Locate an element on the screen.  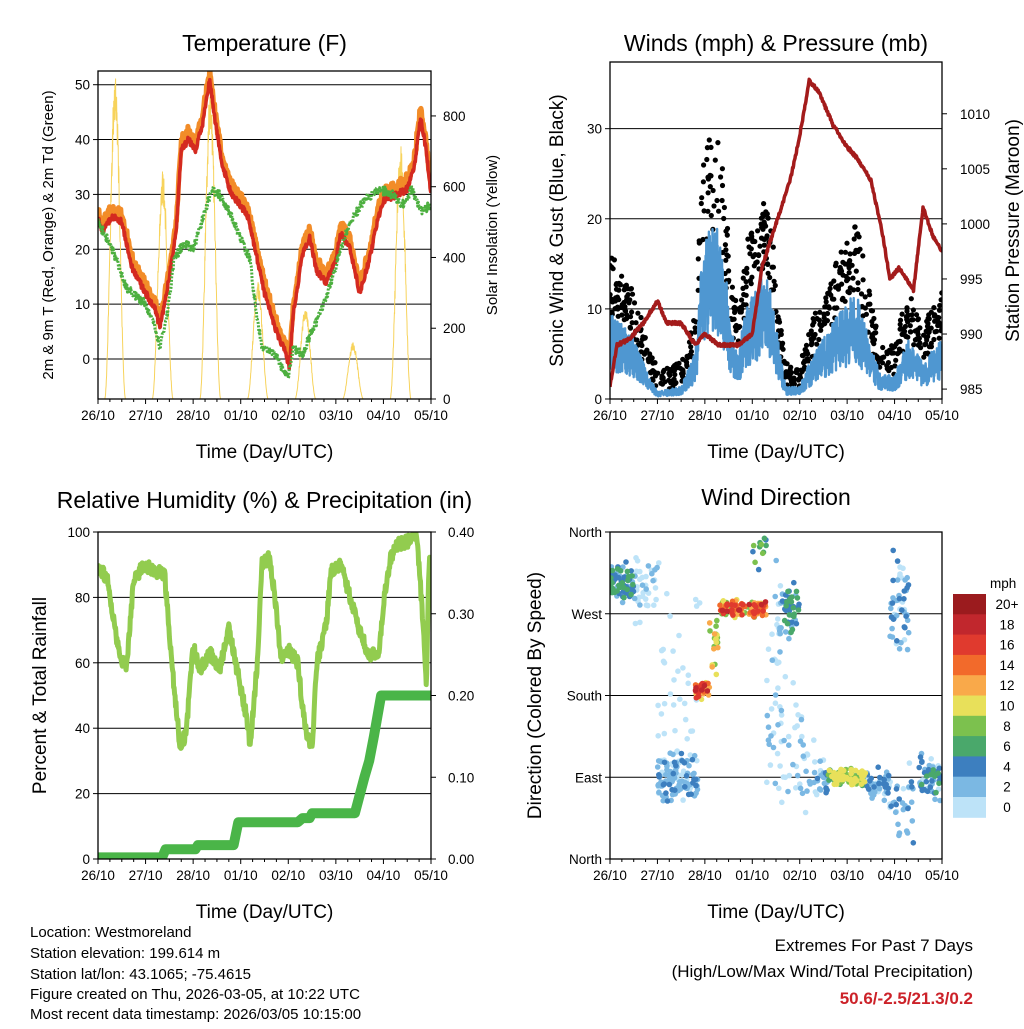
y2-tick-label: 0 is located at coordinates (447, 399).